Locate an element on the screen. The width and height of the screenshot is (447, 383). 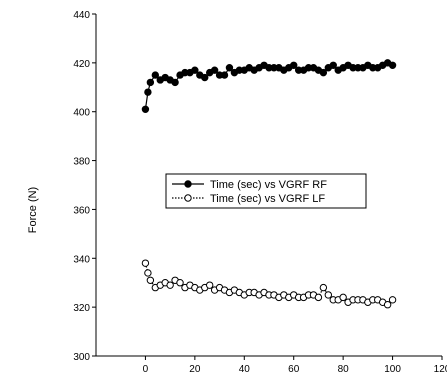
x-tick-label: 120 is located at coordinates (440, 369).